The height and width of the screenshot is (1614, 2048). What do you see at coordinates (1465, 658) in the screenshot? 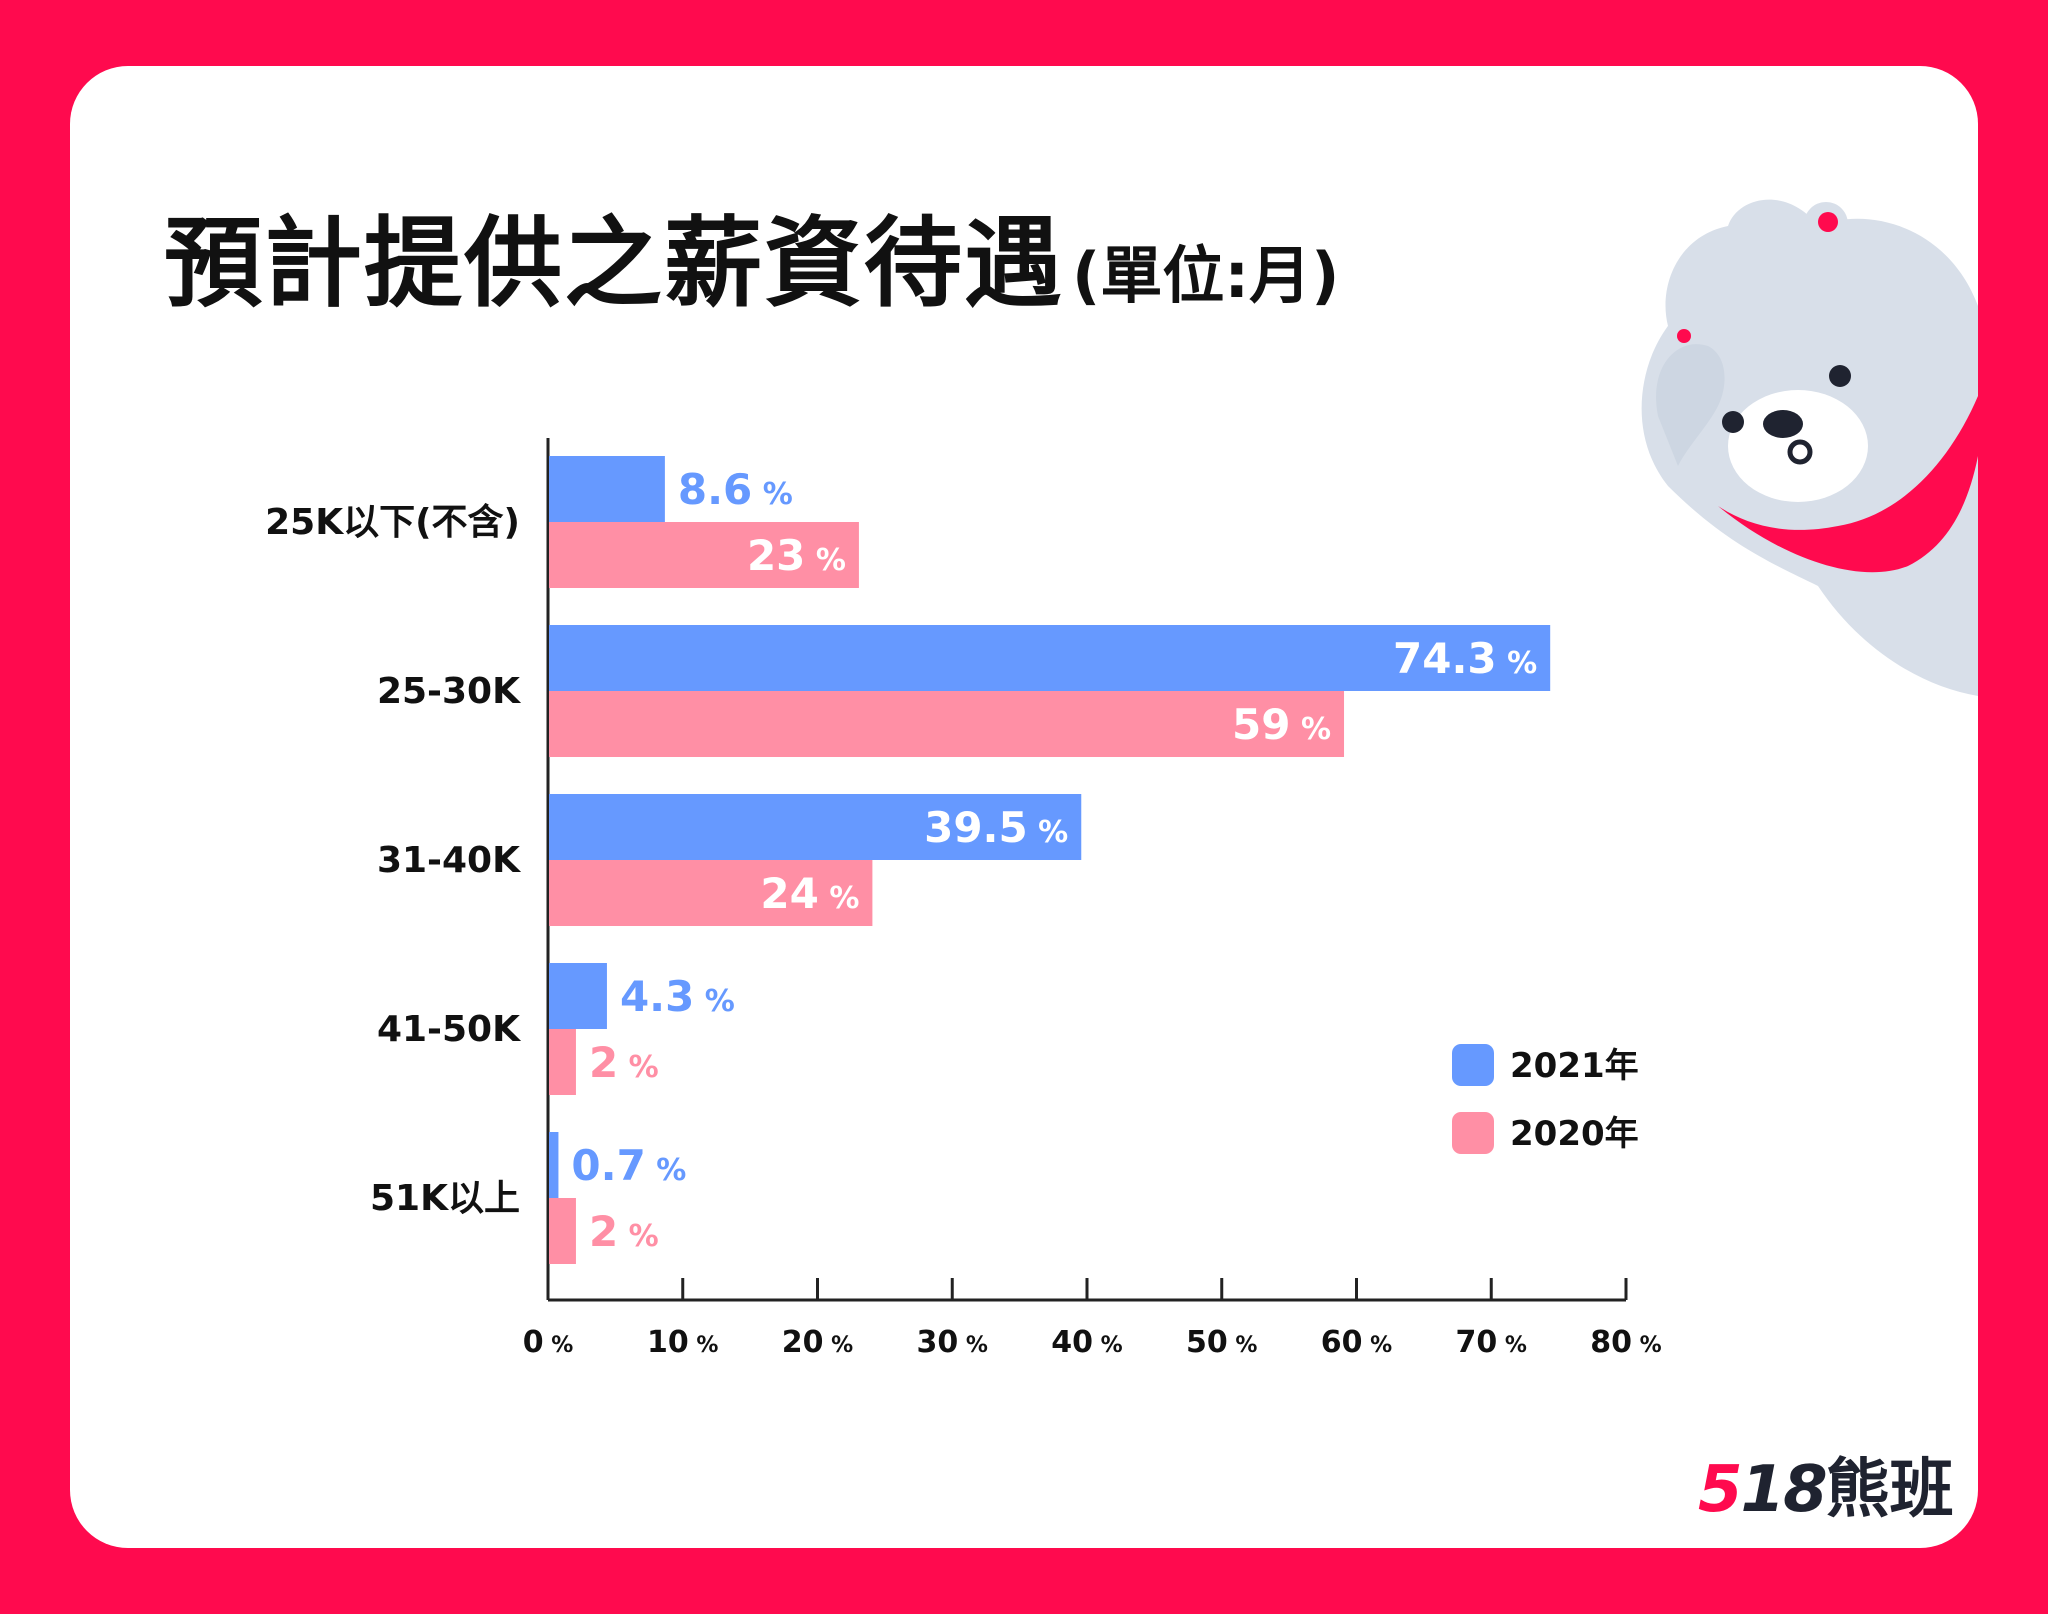
I see `data-label-2021-1: 74.3 %` at bounding box center [1465, 658].